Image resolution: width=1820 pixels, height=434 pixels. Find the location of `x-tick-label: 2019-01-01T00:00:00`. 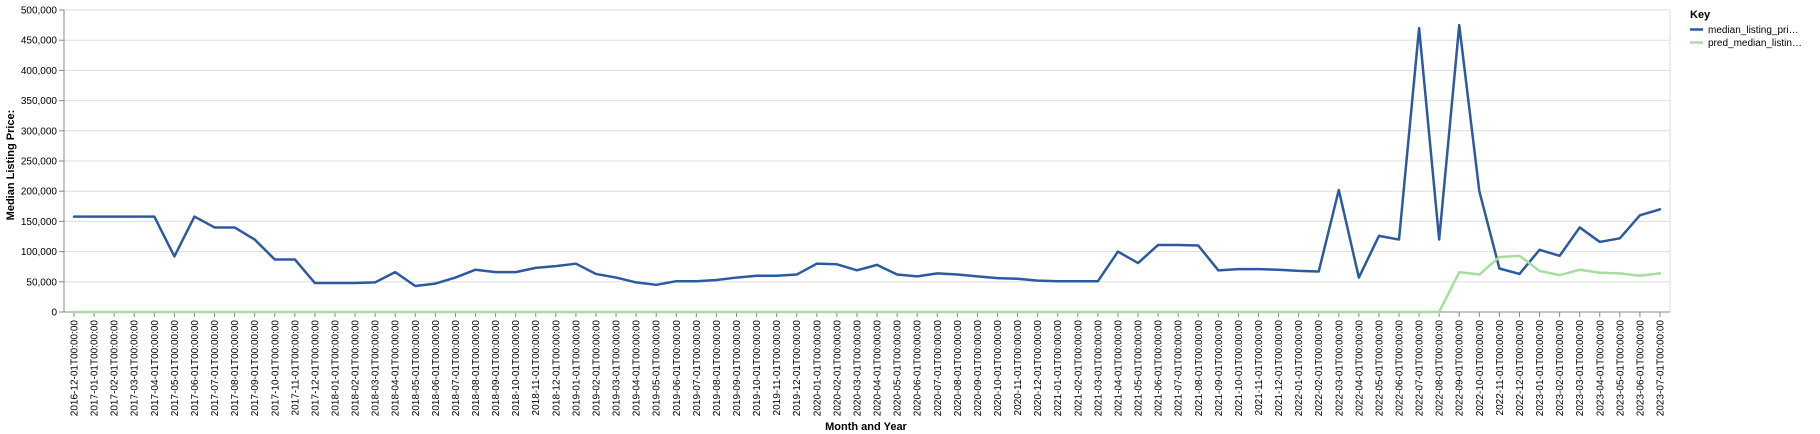

x-tick-label: 2019-01-01T00:00:00 is located at coordinates (576, 368).